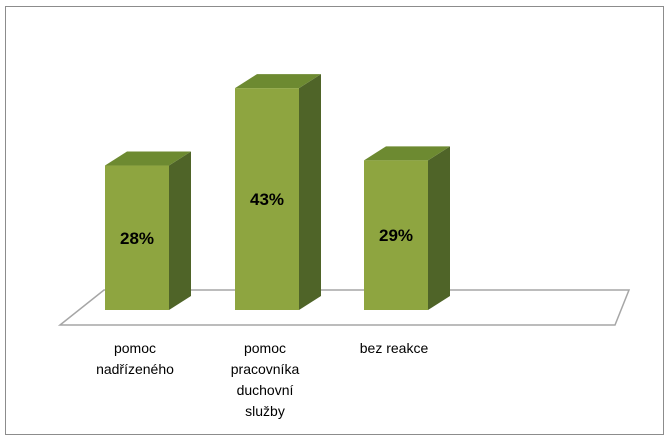 The image size is (670, 438). What do you see at coordinates (344, 307) in the screenshot?
I see `chart-floor` at bounding box center [344, 307].